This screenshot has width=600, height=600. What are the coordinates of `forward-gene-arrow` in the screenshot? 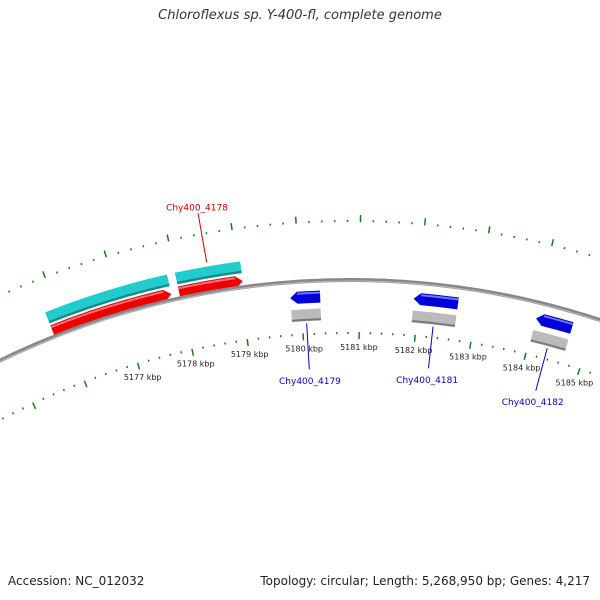 It's located at (210, 287).